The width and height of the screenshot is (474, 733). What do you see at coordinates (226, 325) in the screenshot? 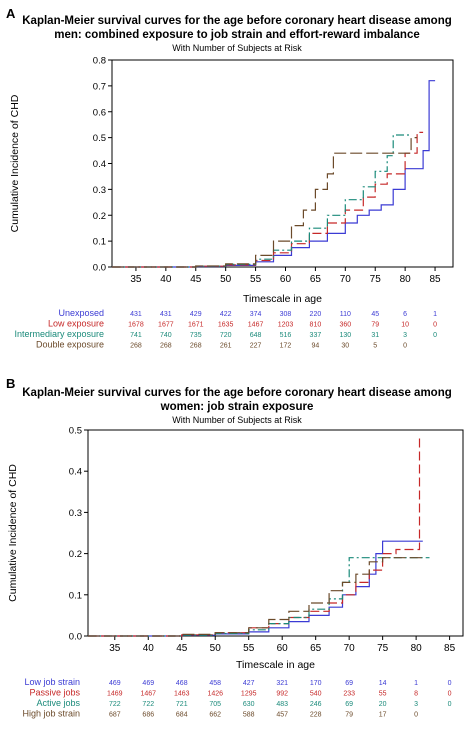
I see `risk-count: 1635` at bounding box center [226, 325].